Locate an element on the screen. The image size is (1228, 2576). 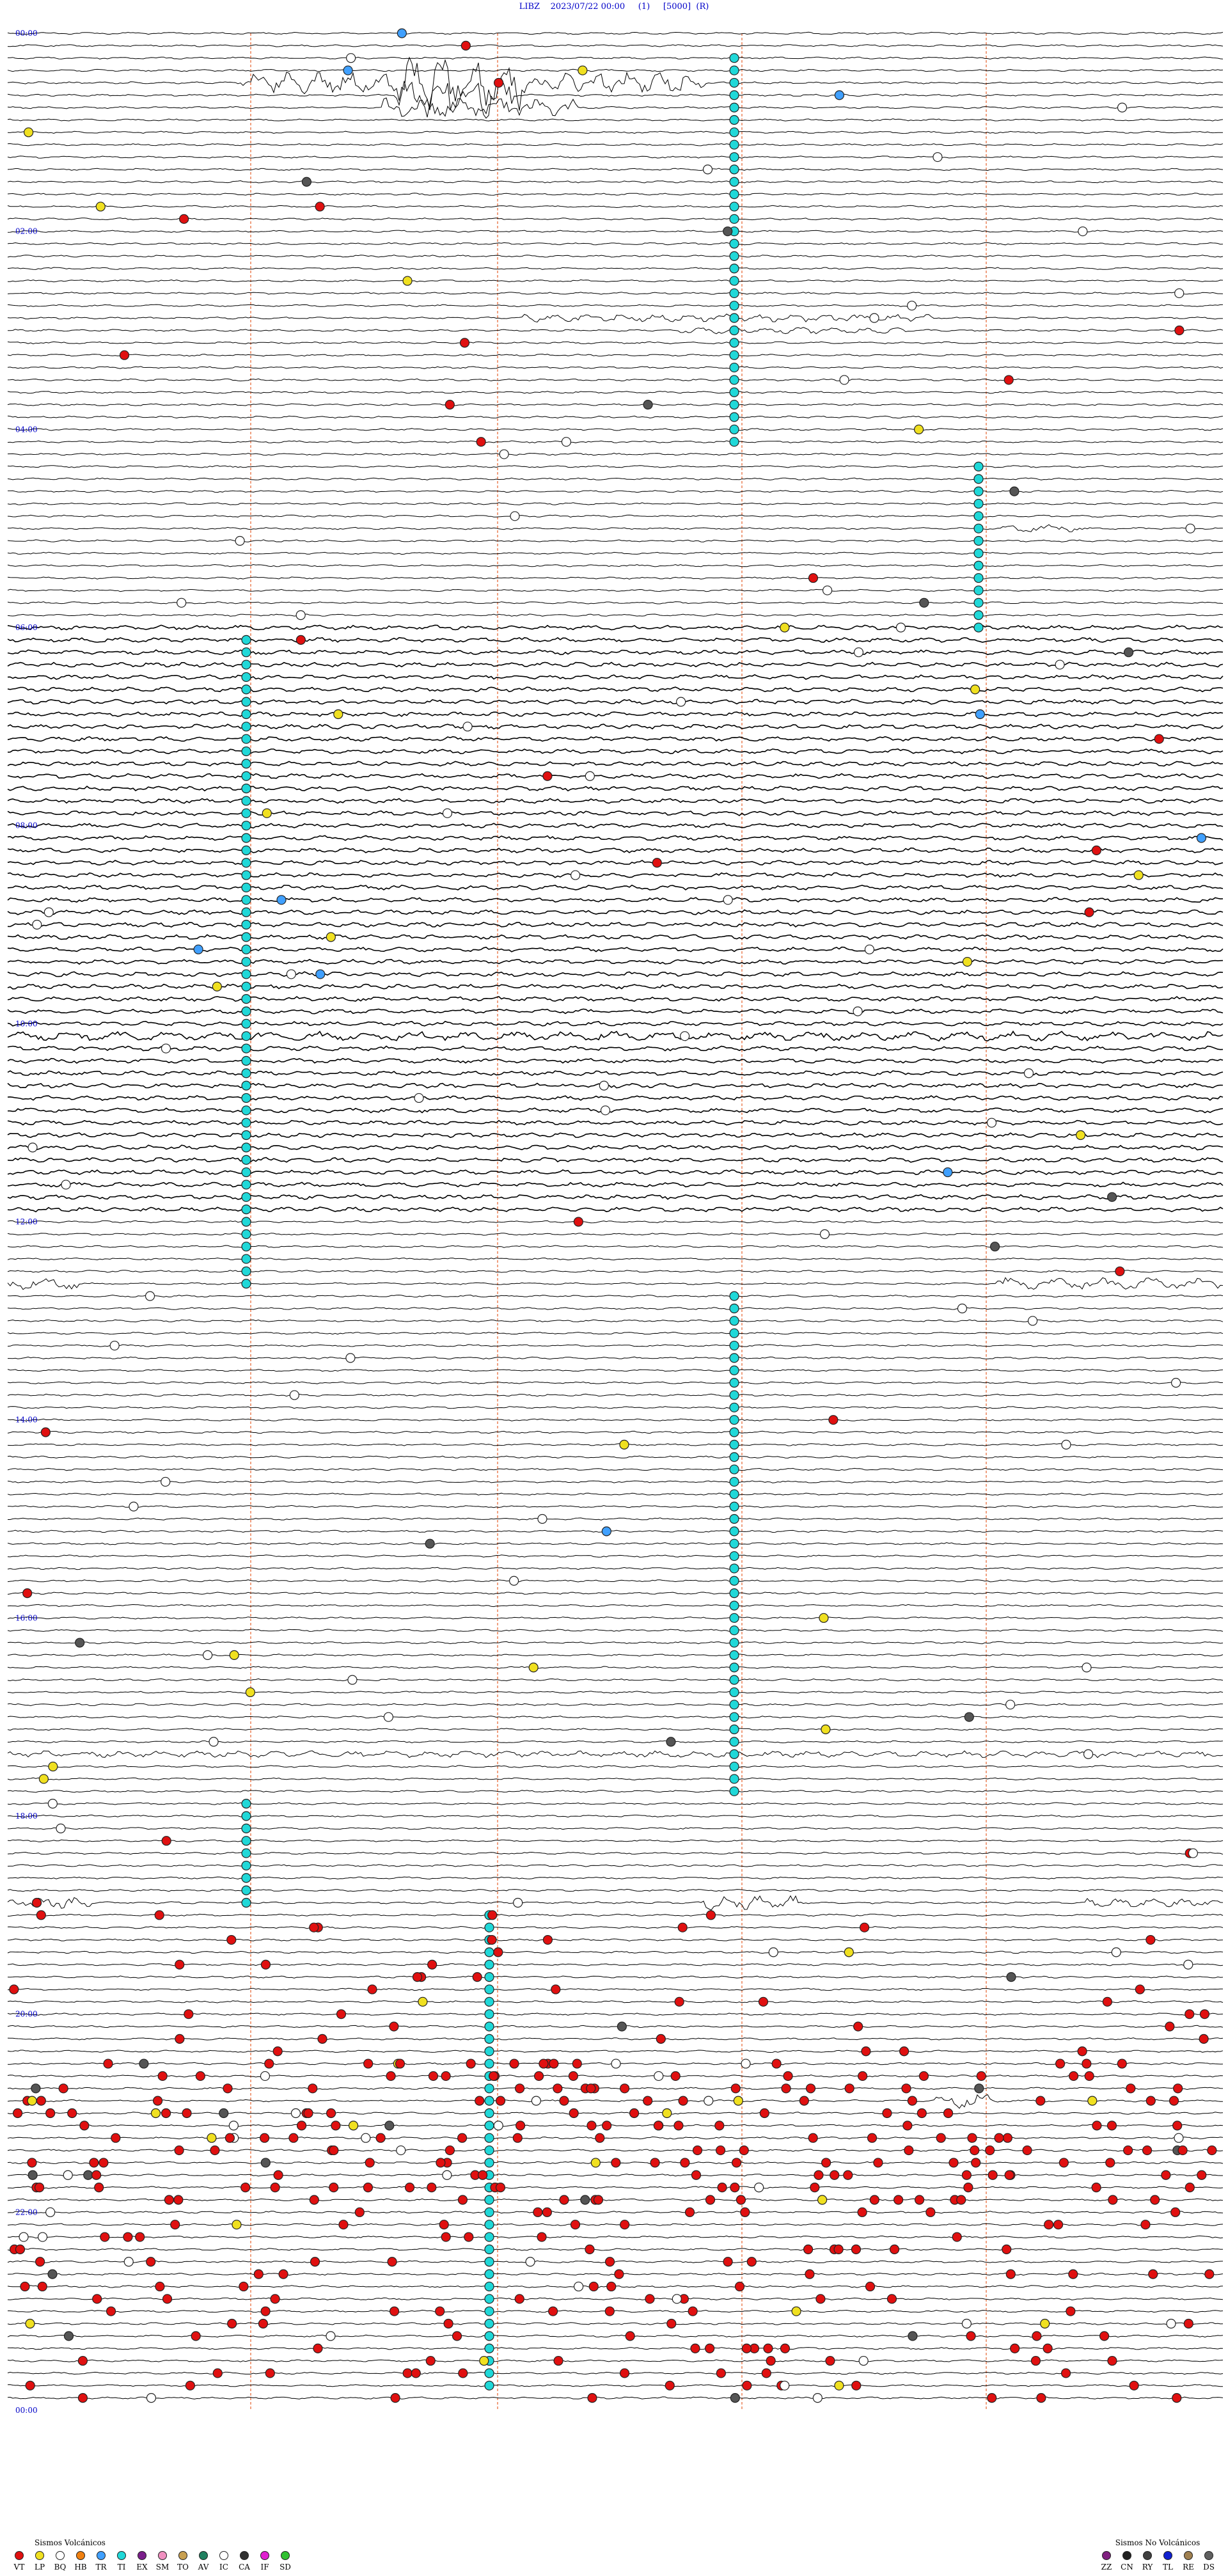
time-label: 16:00 is located at coordinates (26, 1617).